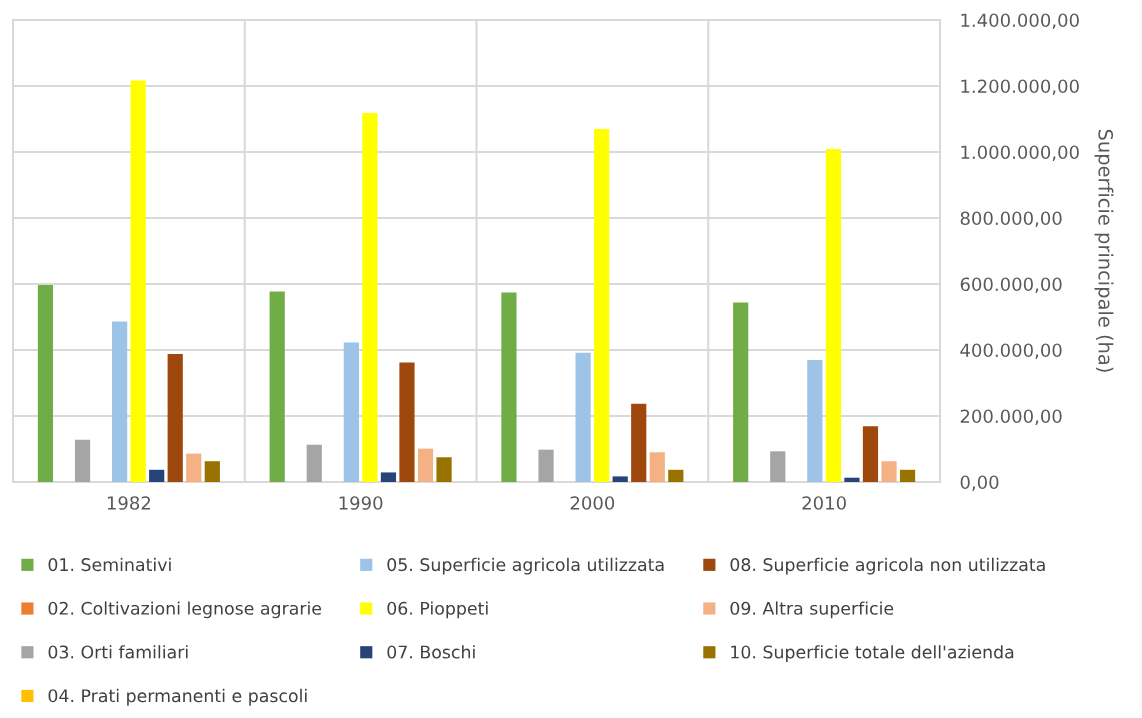 The width and height of the screenshot is (1142, 718). I want to click on y-tick-label: 800.000,00, so click(1011, 219).